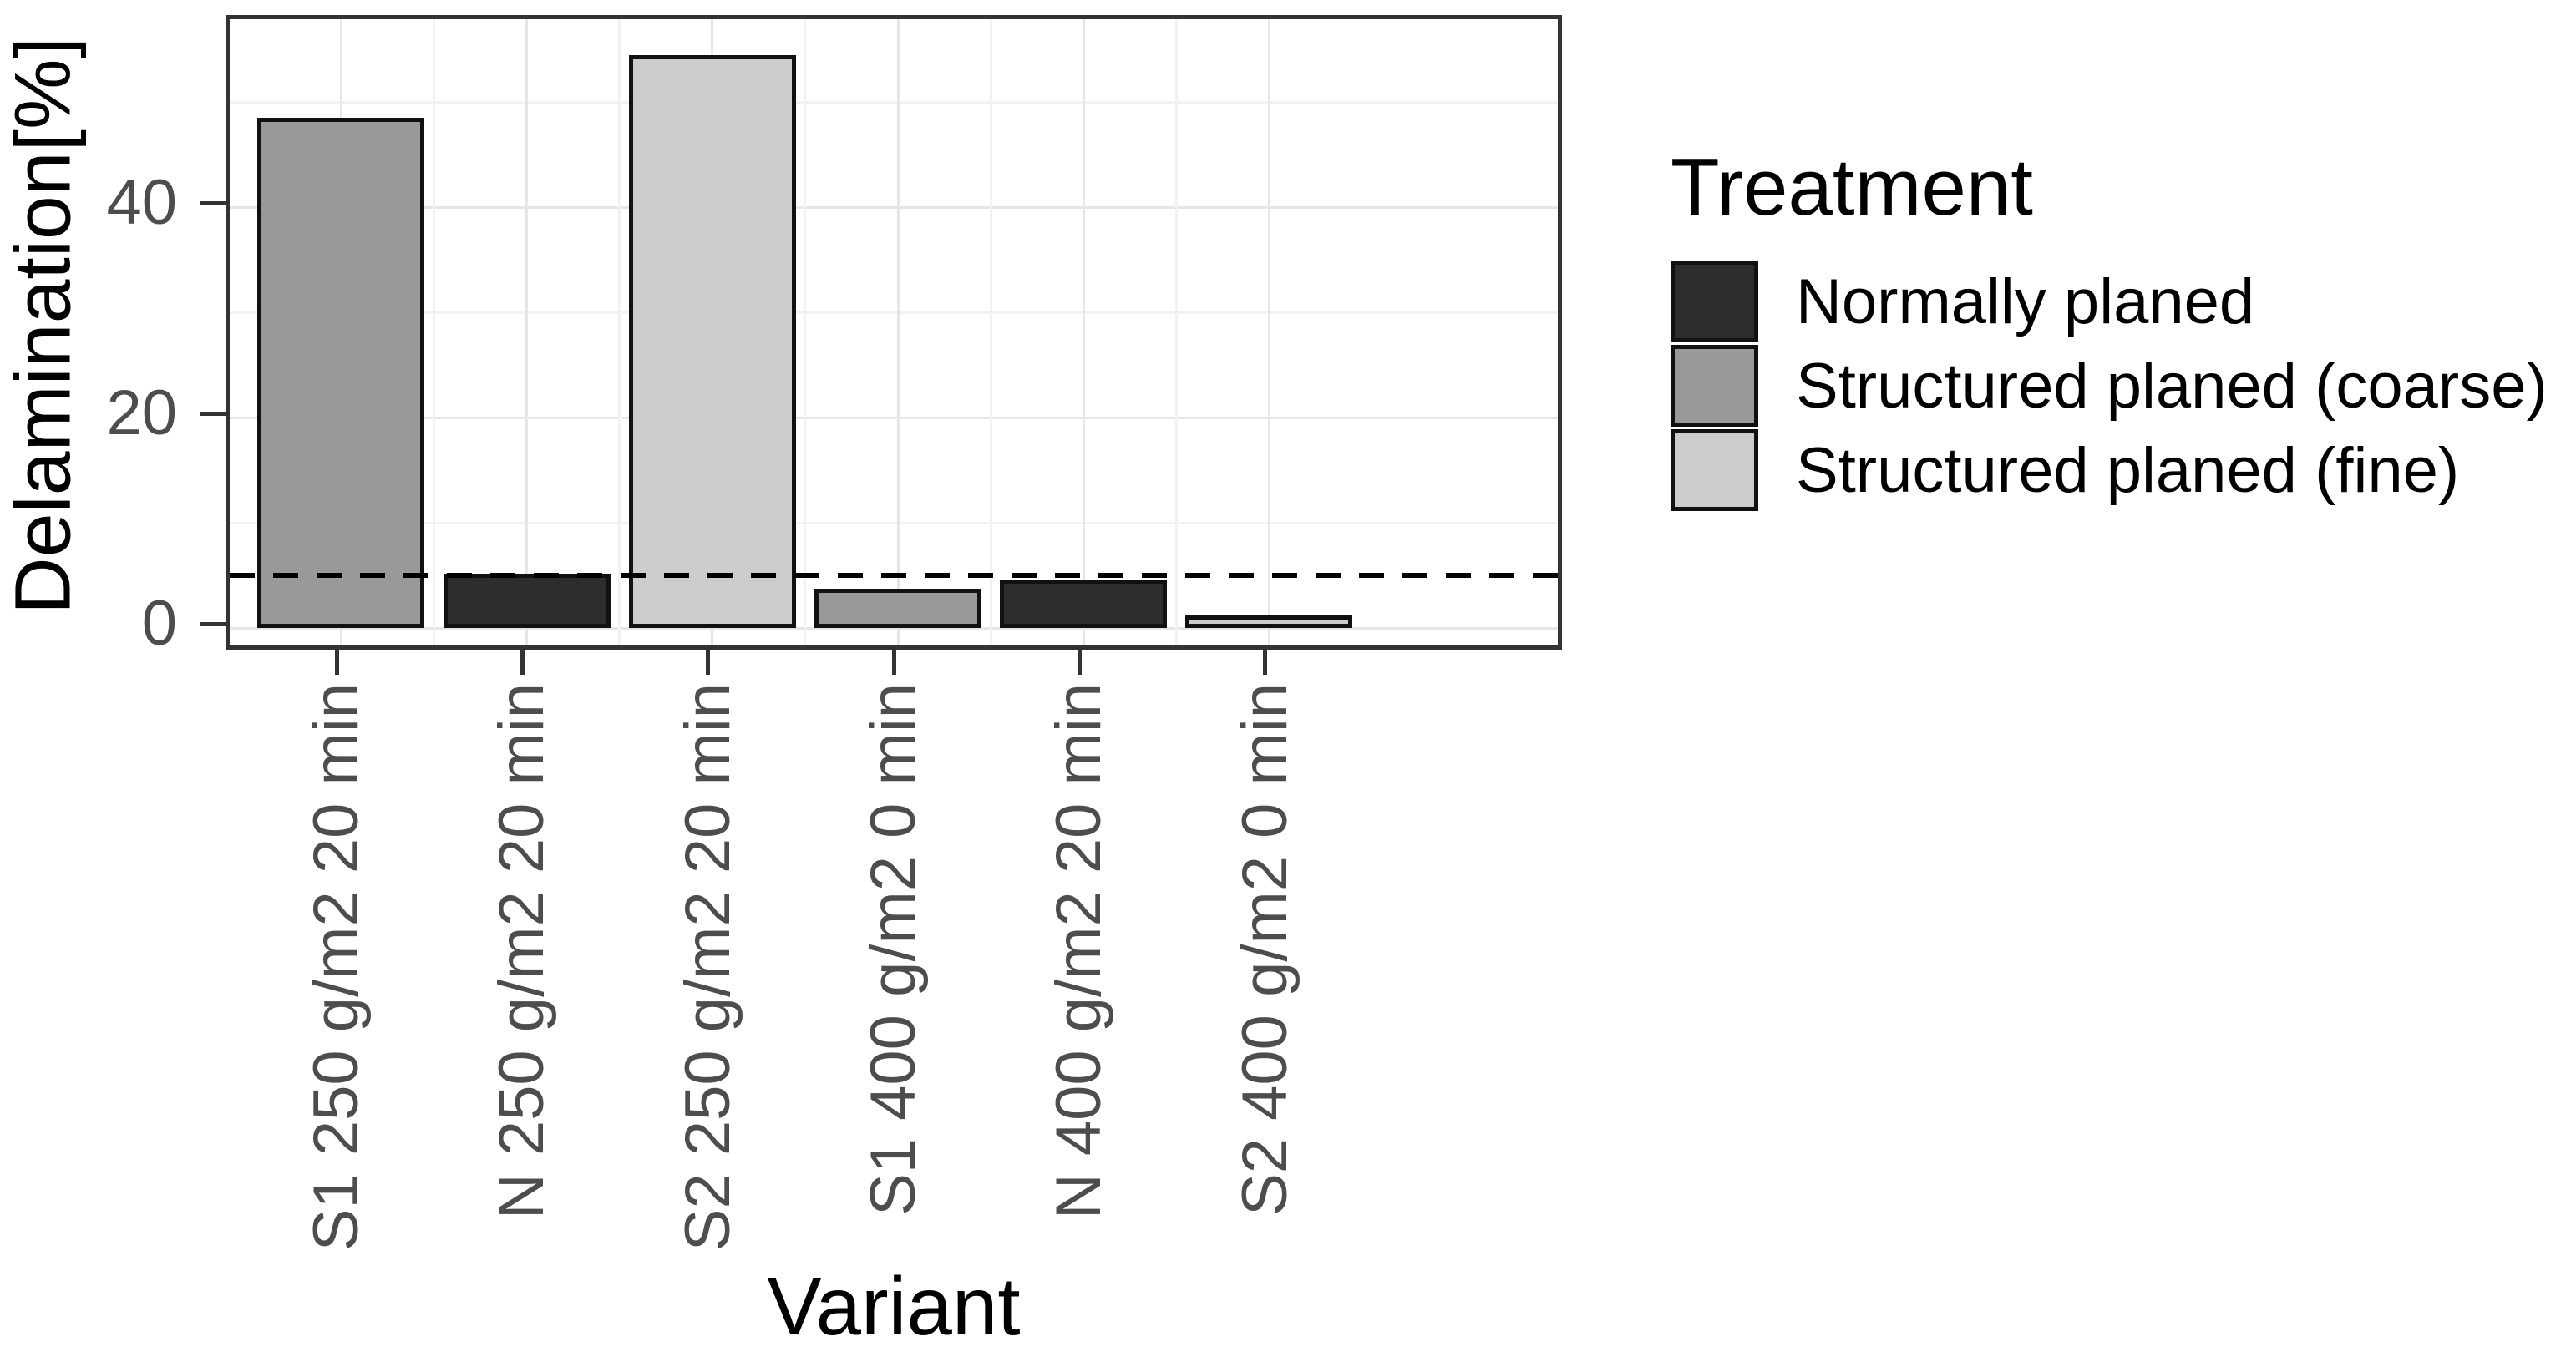  I want to click on x-tick-label: S1 250 g/m2 20 min, so click(336, 975).